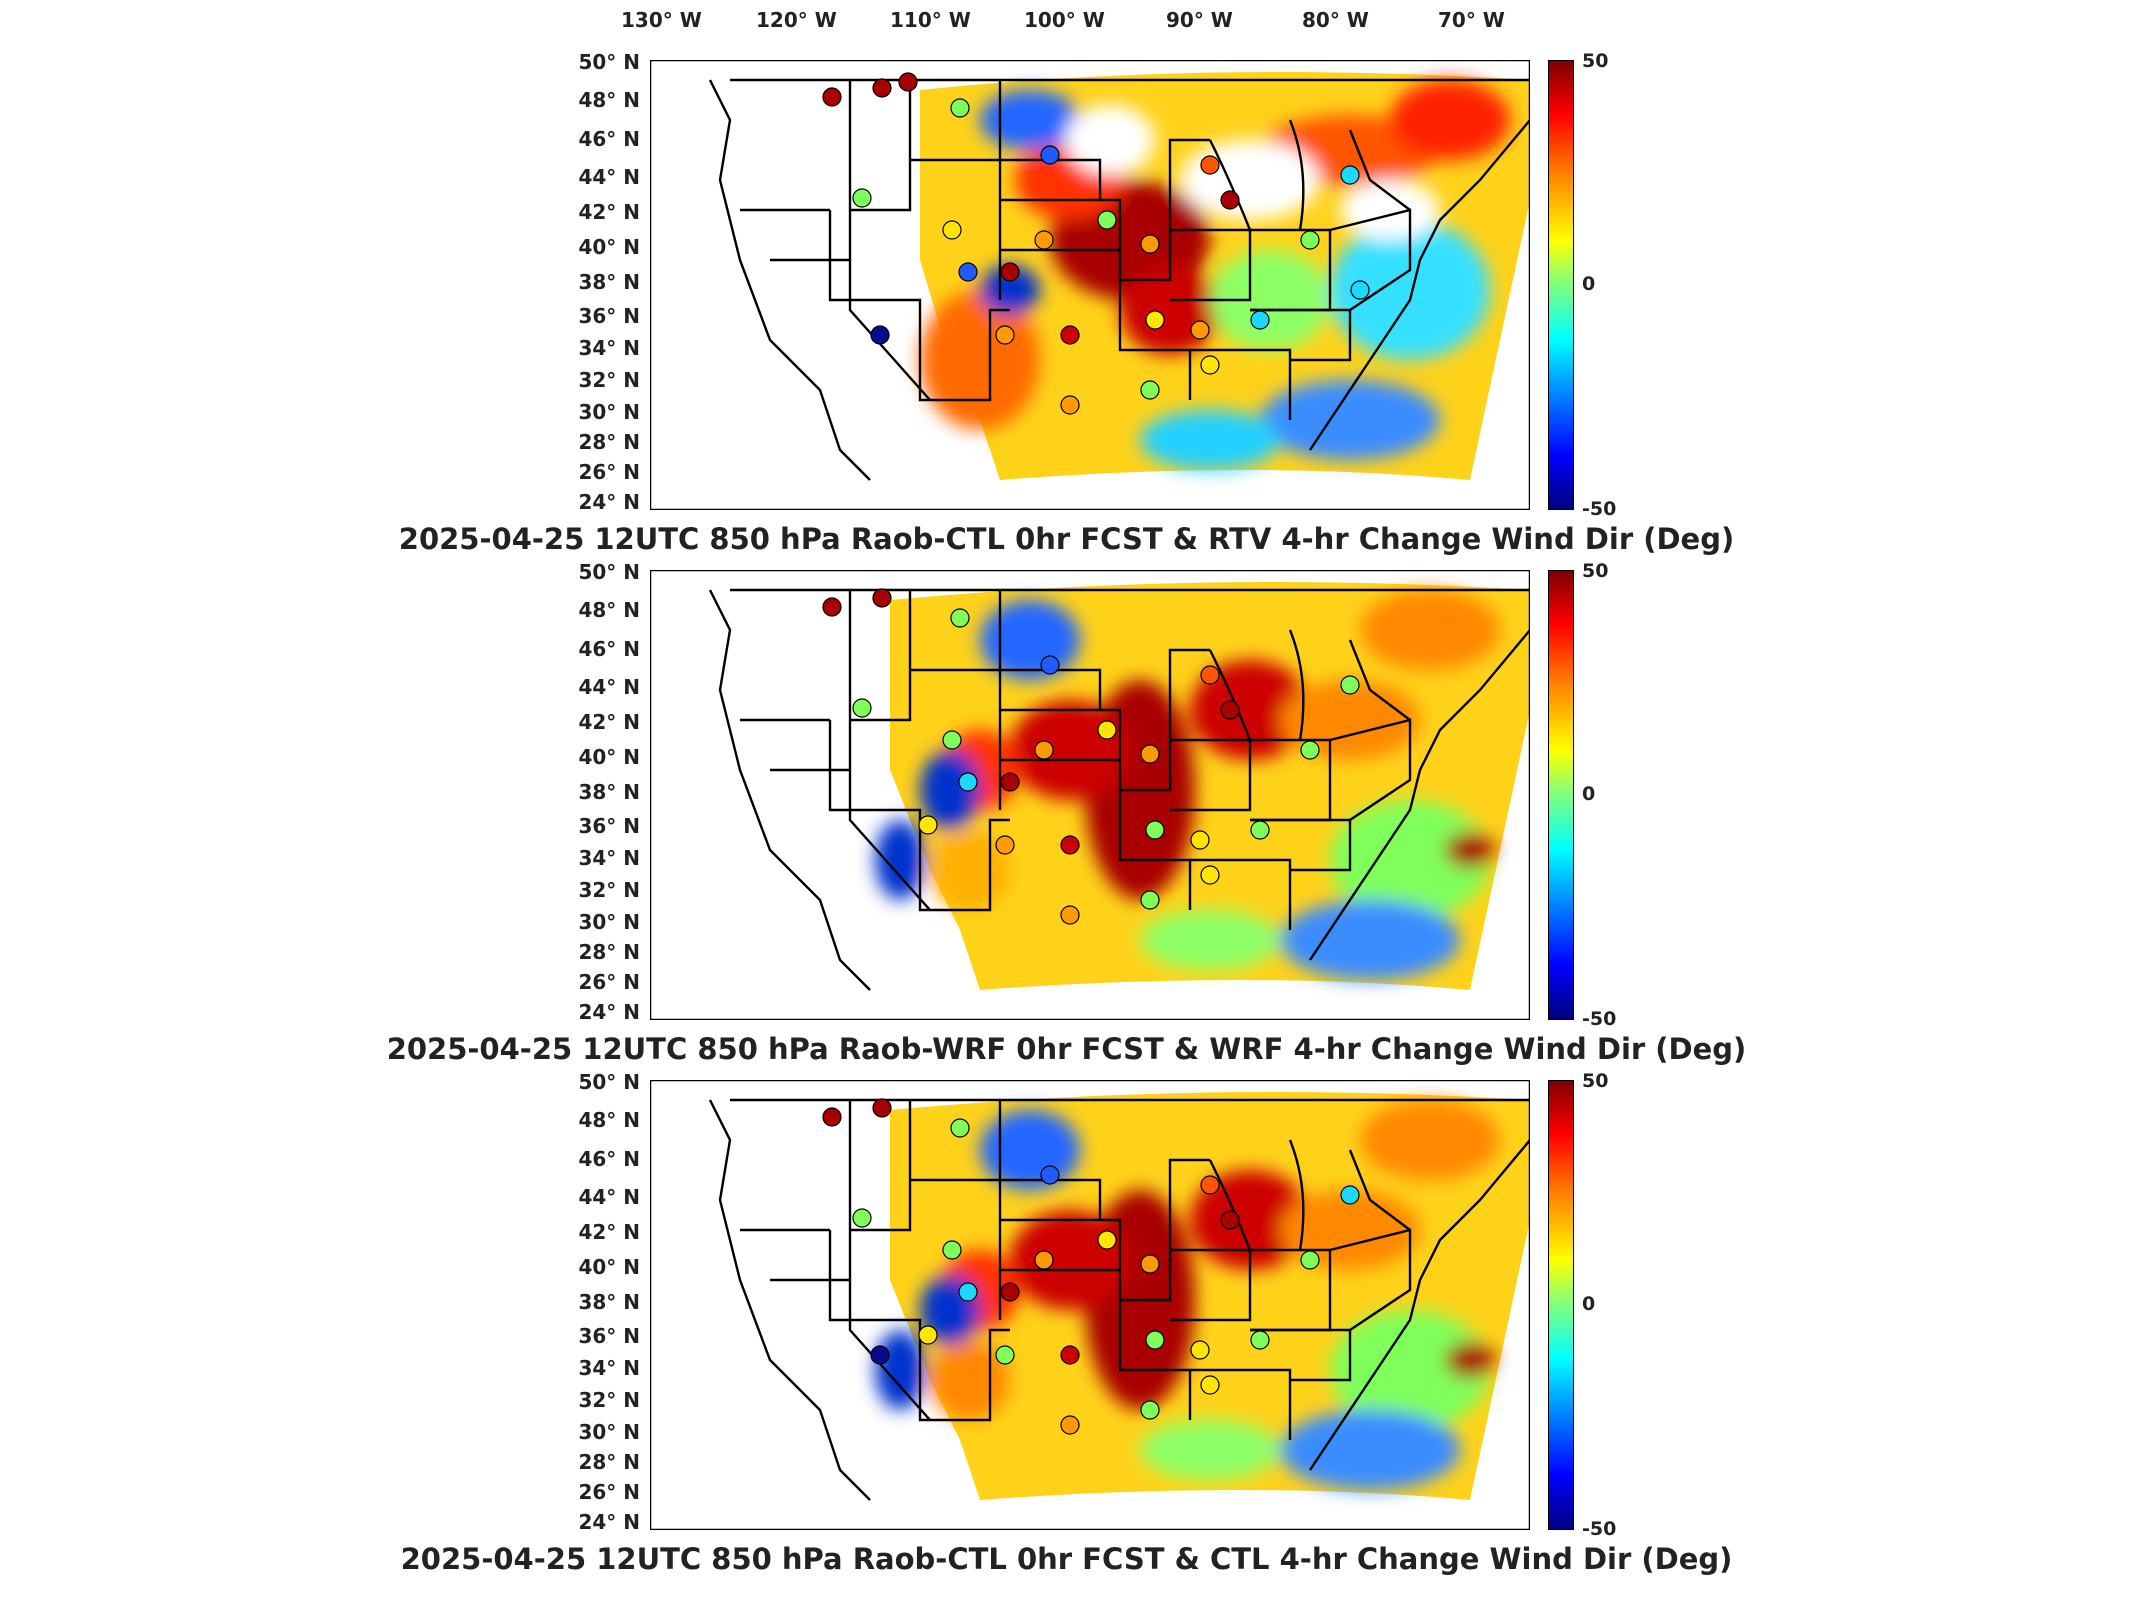  What do you see at coordinates (1471, 20) in the screenshot?
I see `lon-label: 70° W` at bounding box center [1471, 20].